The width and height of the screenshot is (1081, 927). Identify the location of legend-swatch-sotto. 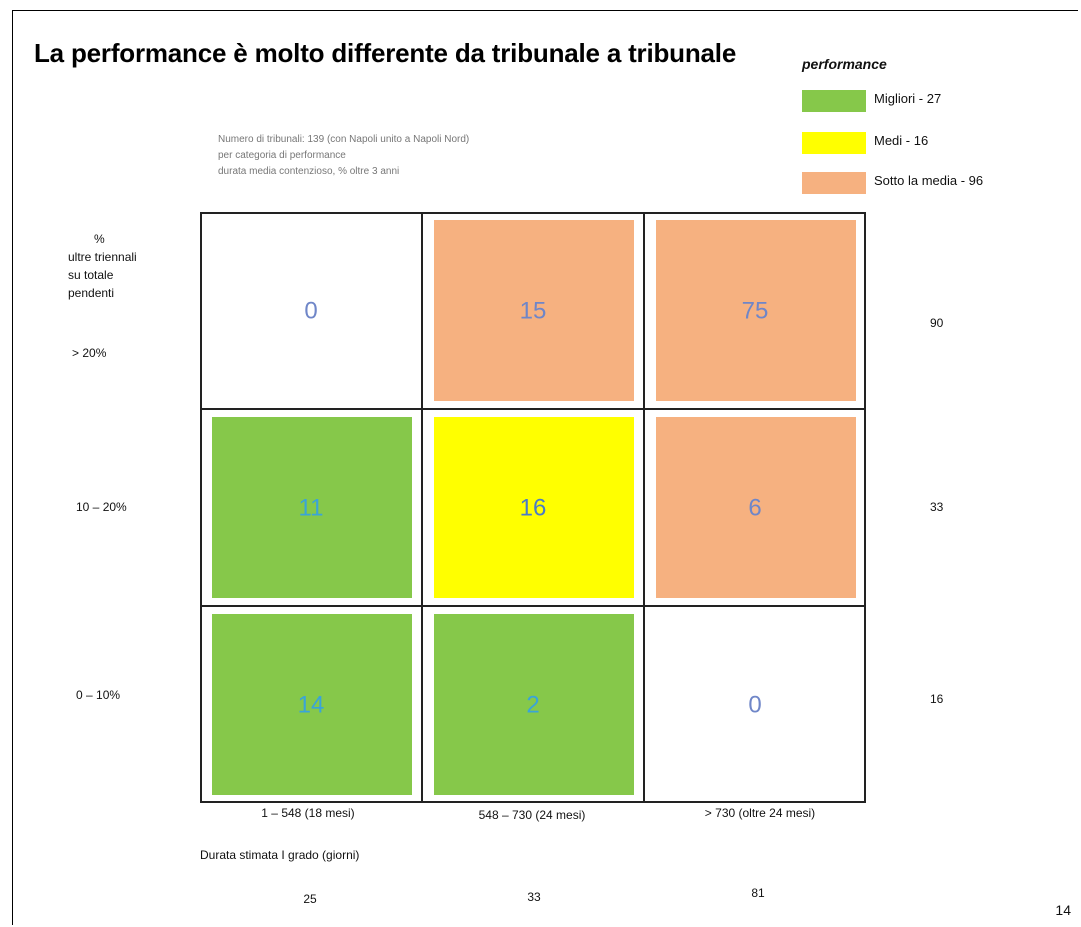
(834, 183).